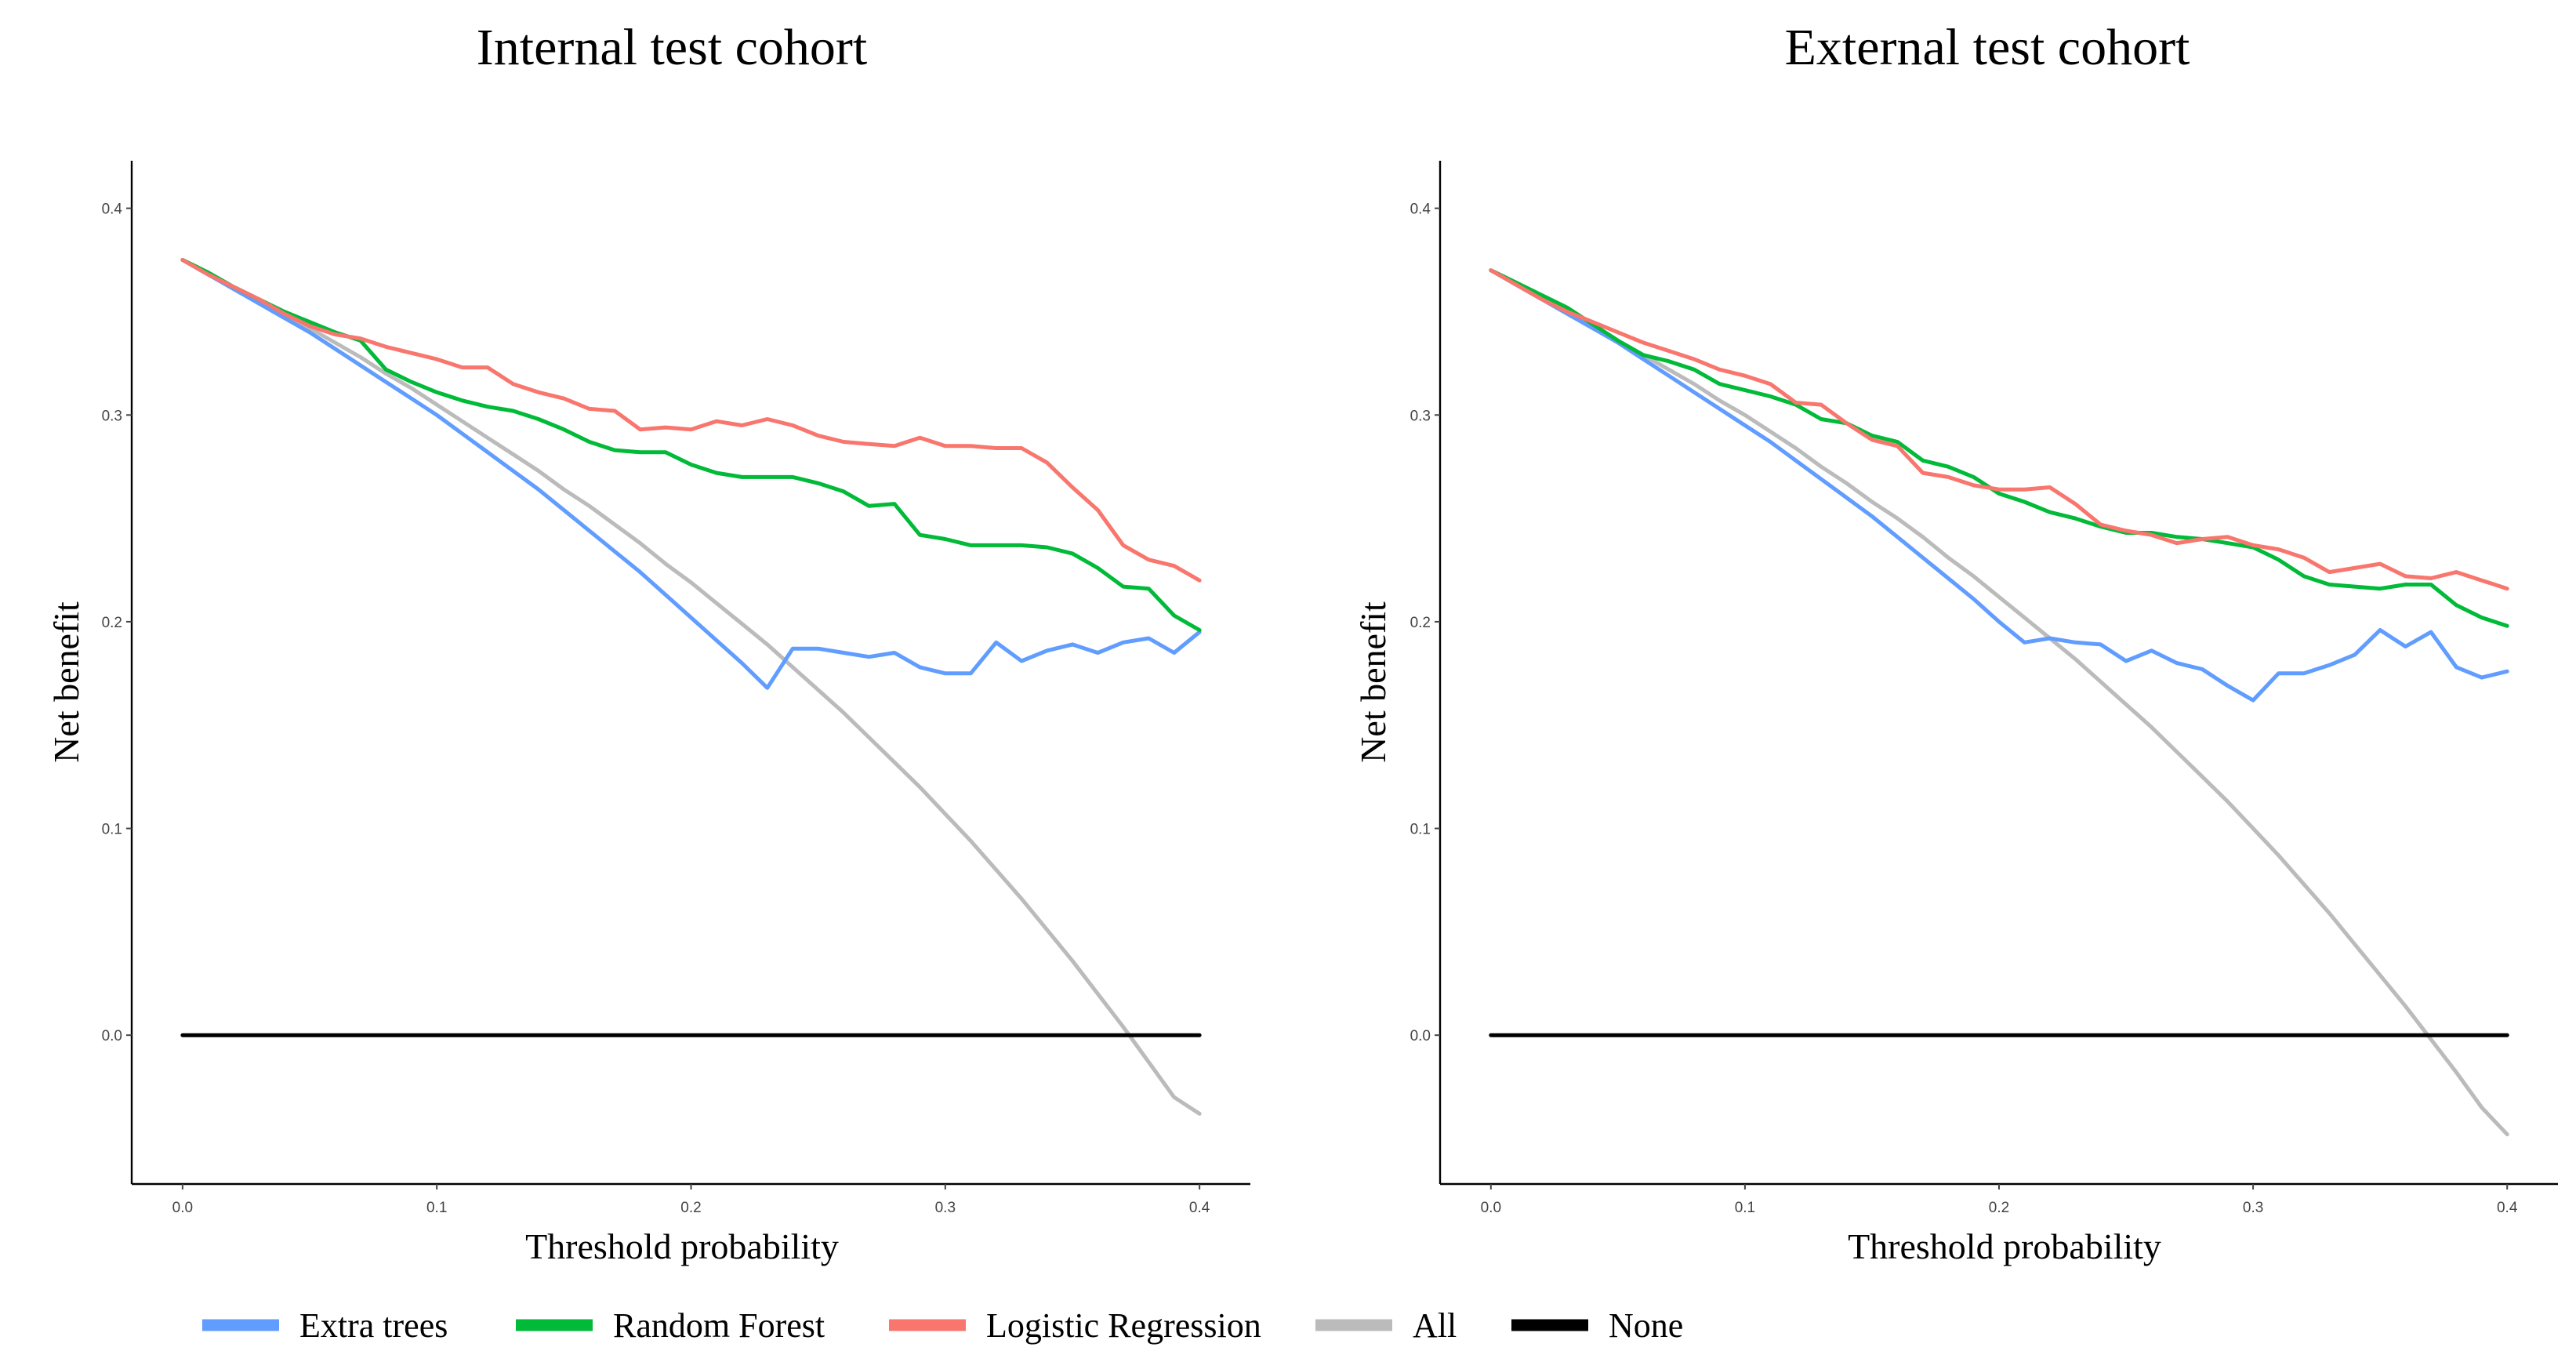 This screenshot has width=2576, height=1362. I want to click on chart-title: Internal test cohort, so click(672, 47).